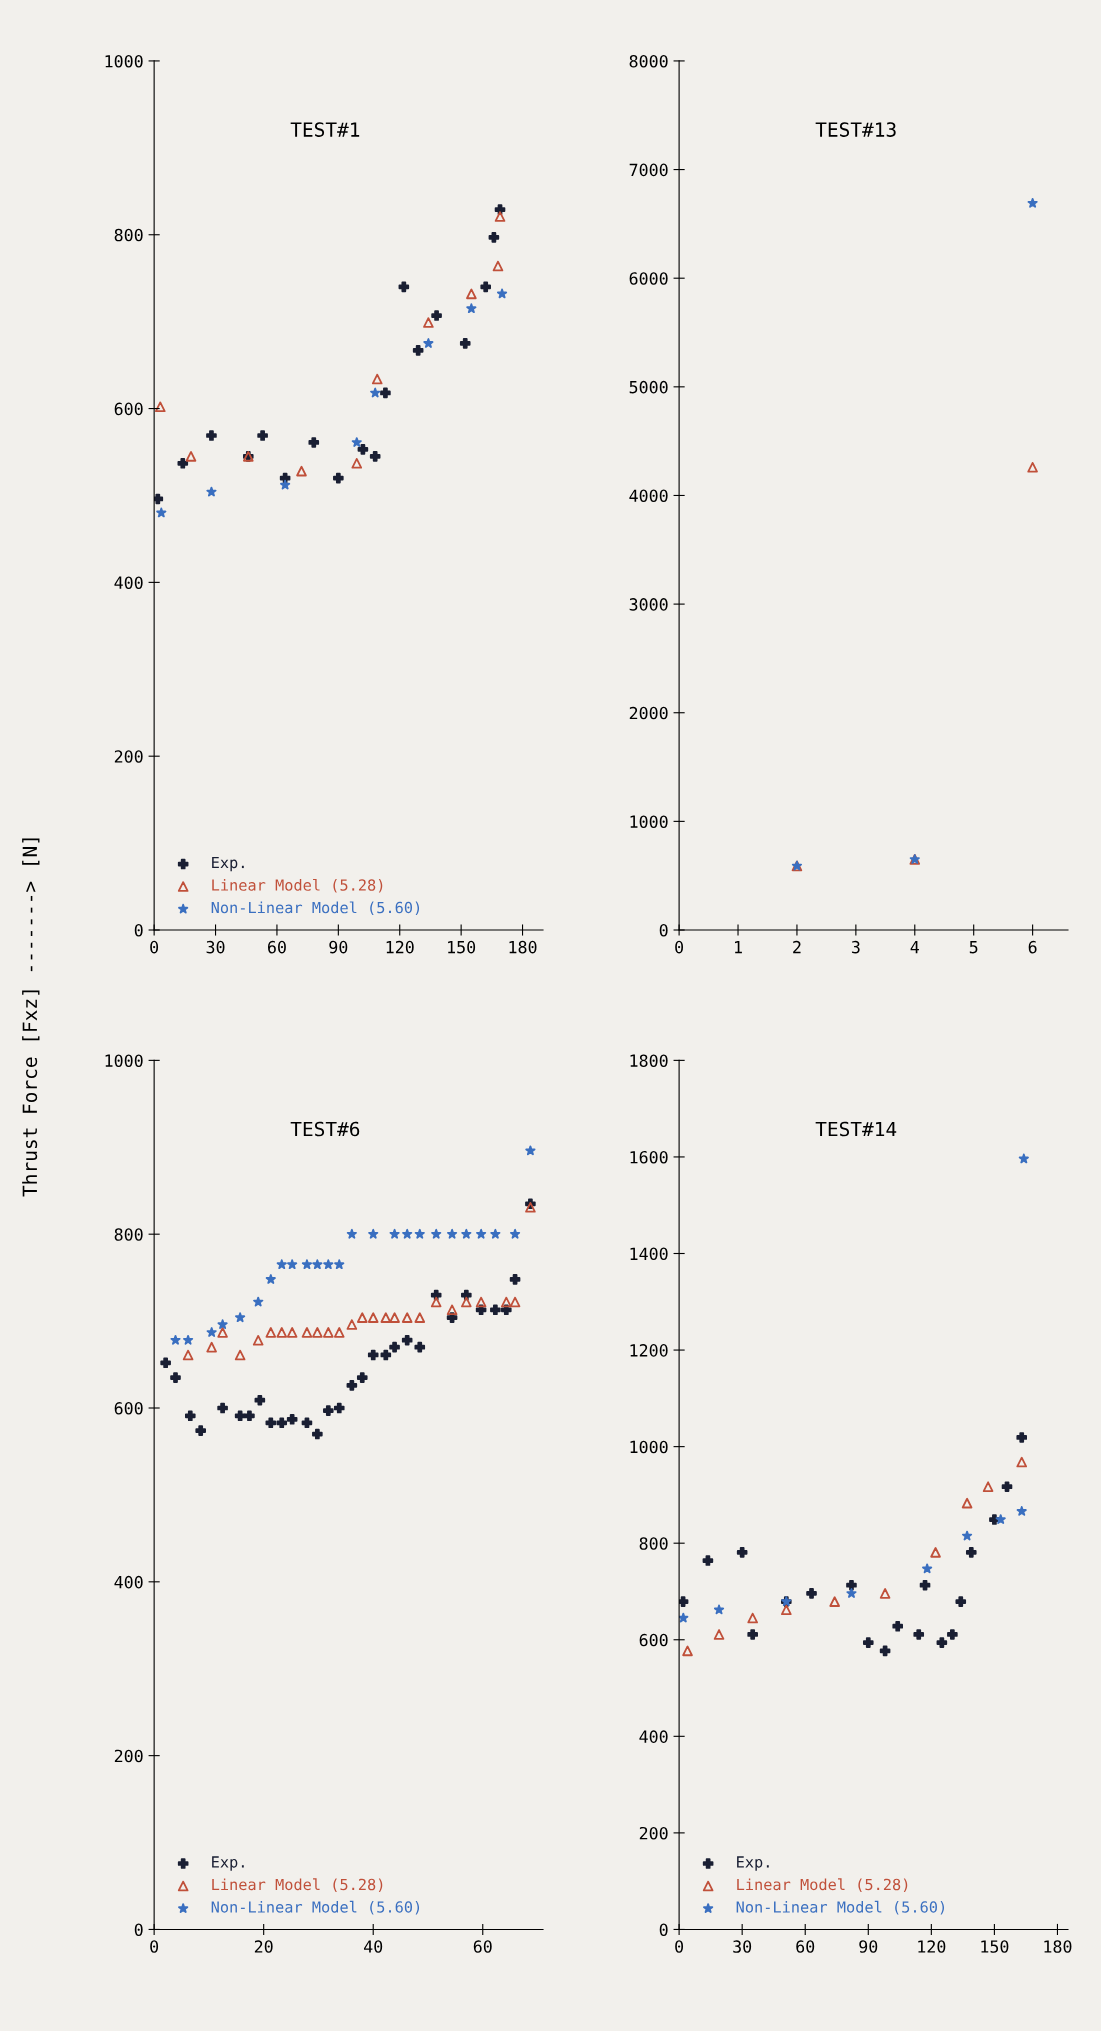 The width and height of the screenshot is (1101, 2031). What do you see at coordinates (373, 1946) in the screenshot?
I see `x-tick-label: 40` at bounding box center [373, 1946].